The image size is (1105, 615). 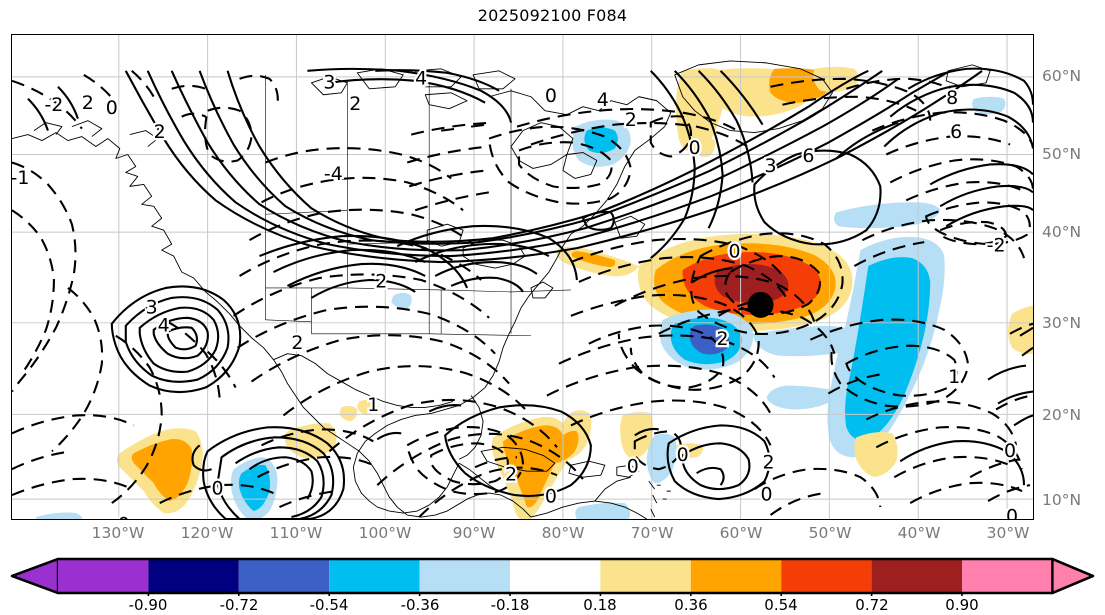 What do you see at coordinates (652, 533) in the screenshot?
I see `lon-label-70W: 70°W` at bounding box center [652, 533].